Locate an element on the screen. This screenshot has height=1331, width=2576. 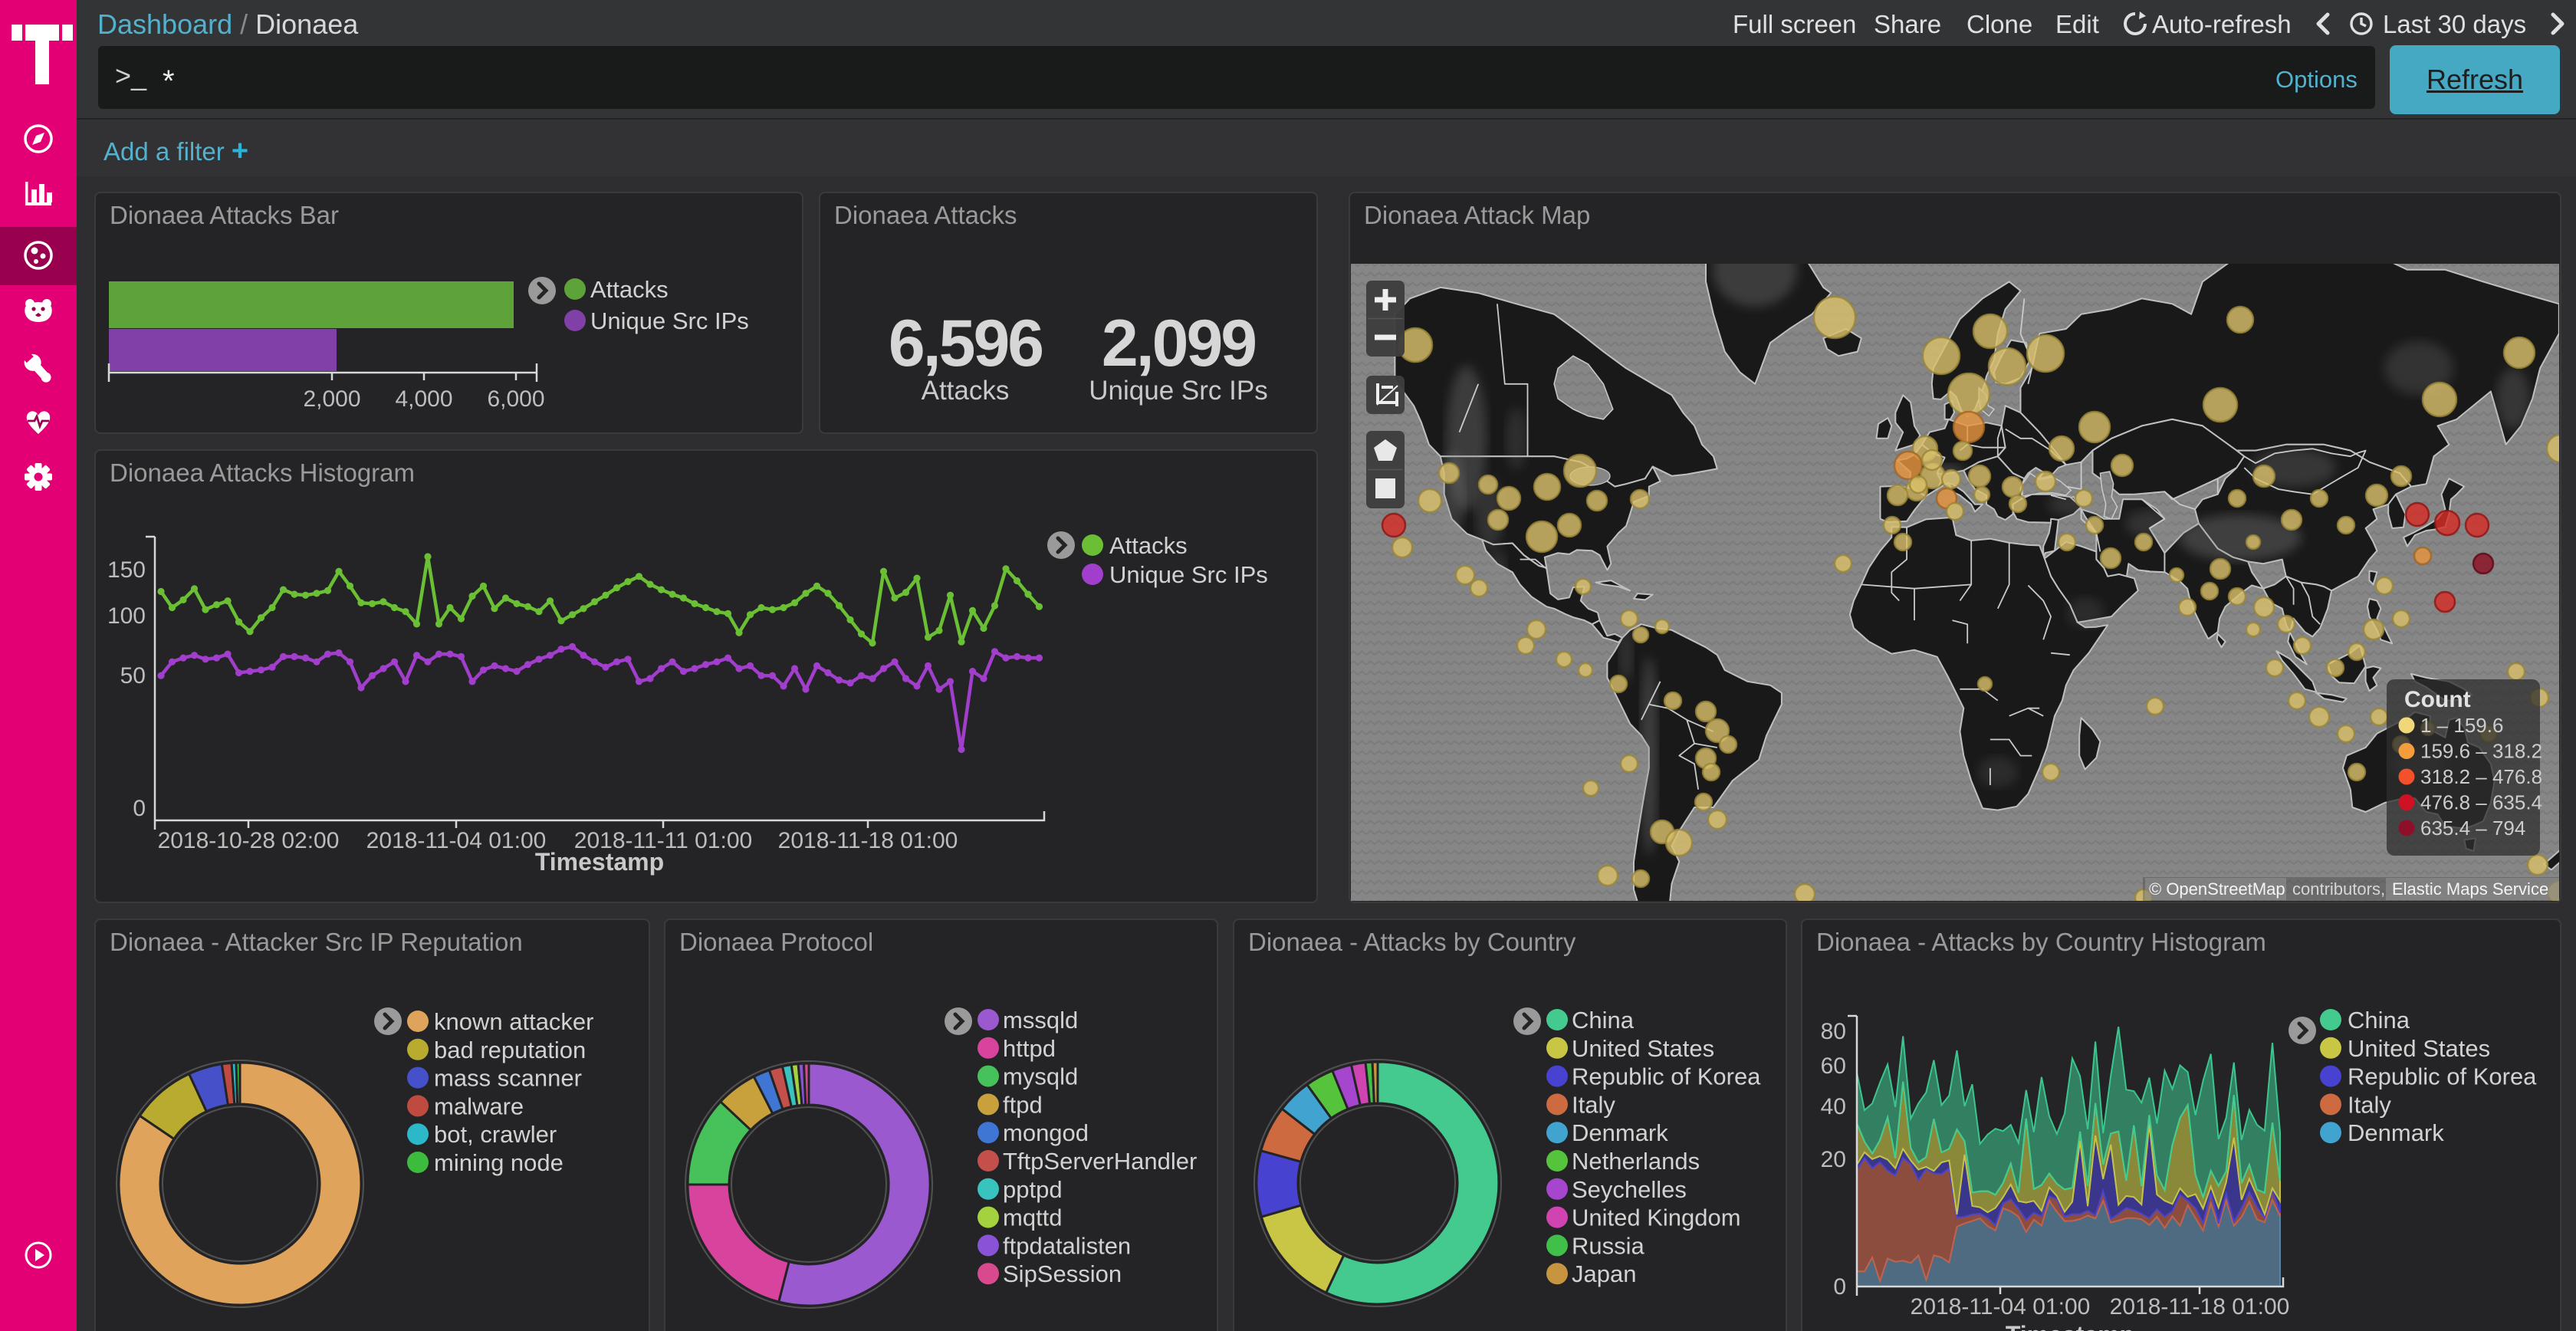
svg-text: malware is located at coordinates (479, 1106).